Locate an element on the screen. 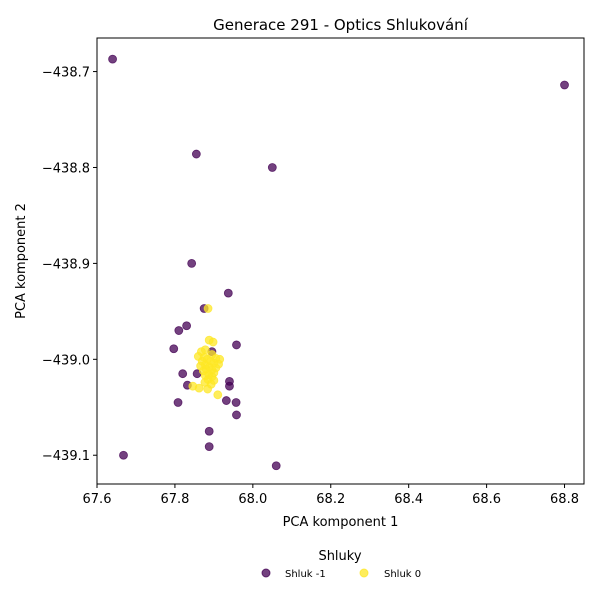  x-tick-label: 68.6 is located at coordinates (486, 499).